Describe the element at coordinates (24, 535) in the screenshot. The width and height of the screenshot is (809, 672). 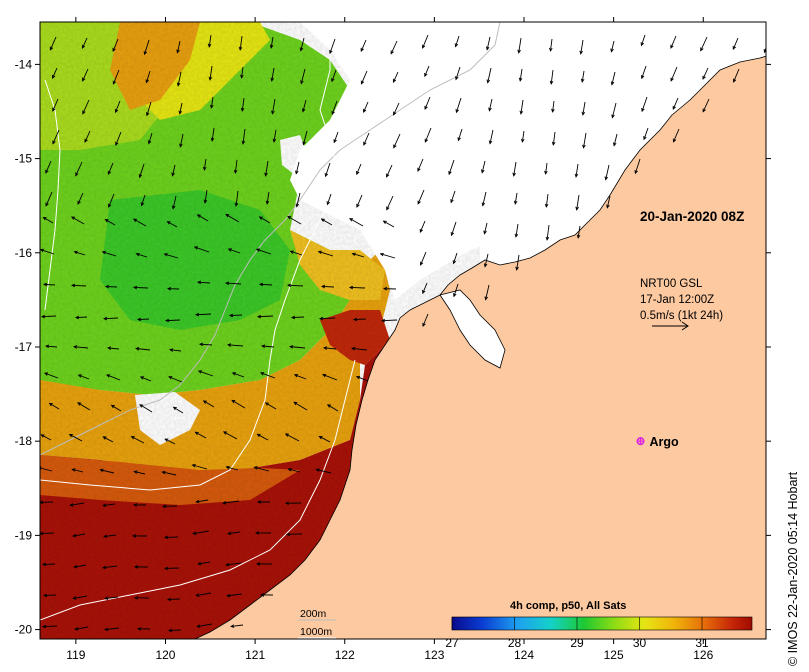
I see `y-tick-label: -19` at that location.